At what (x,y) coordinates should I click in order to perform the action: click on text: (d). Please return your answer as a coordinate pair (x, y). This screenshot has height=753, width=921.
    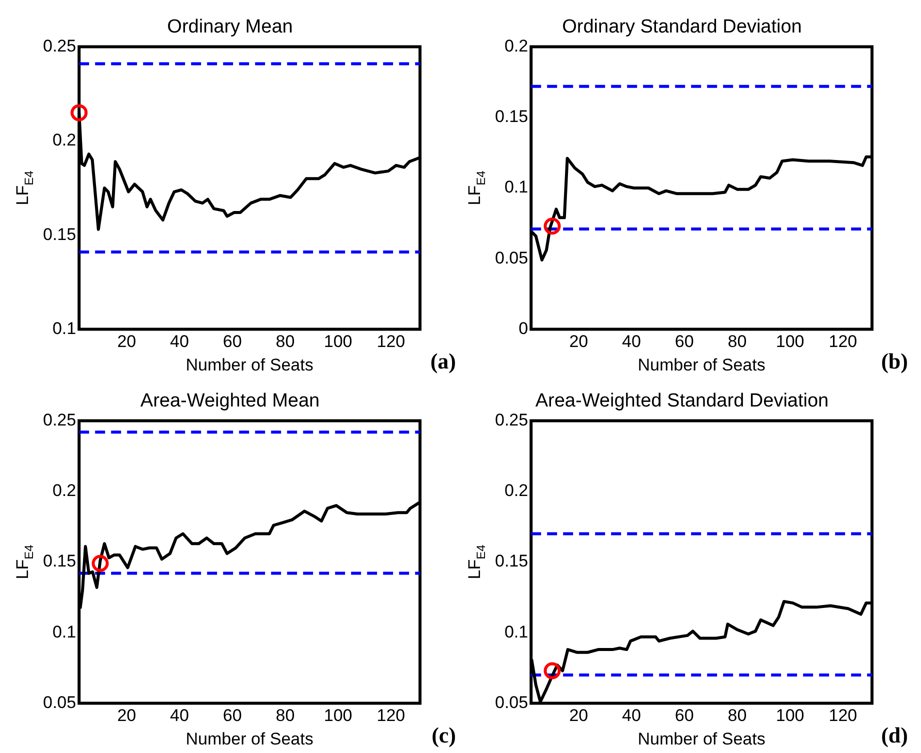
    Looking at the image, I should click on (894, 735).